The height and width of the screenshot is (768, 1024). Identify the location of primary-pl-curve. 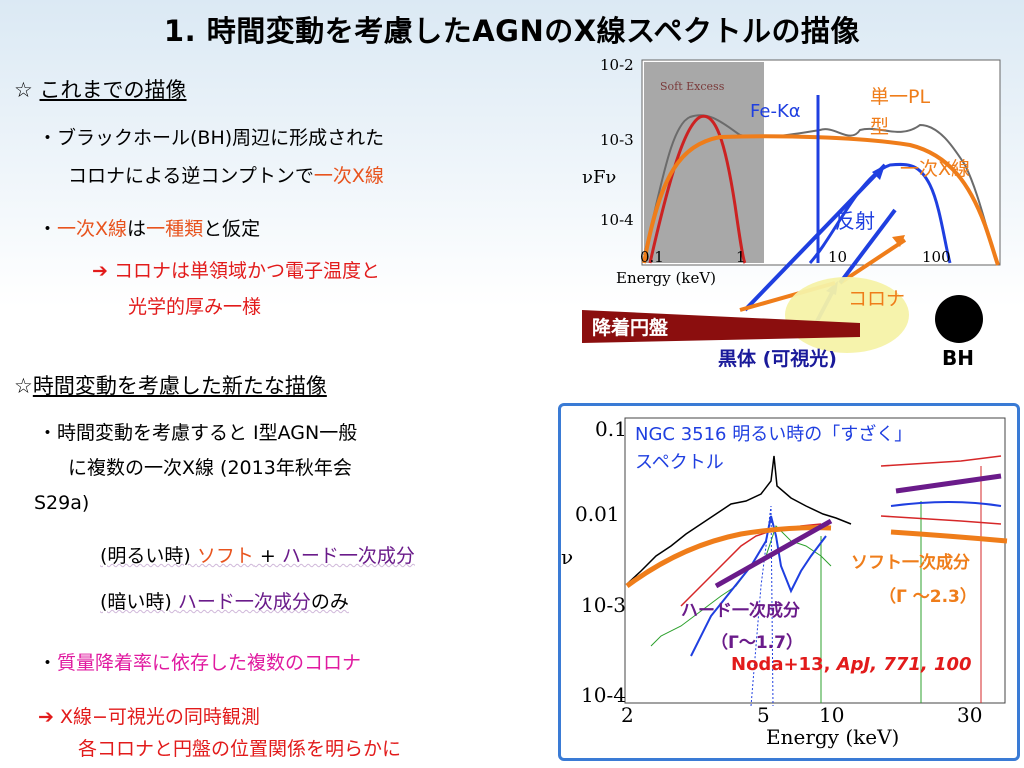
(821, 200).